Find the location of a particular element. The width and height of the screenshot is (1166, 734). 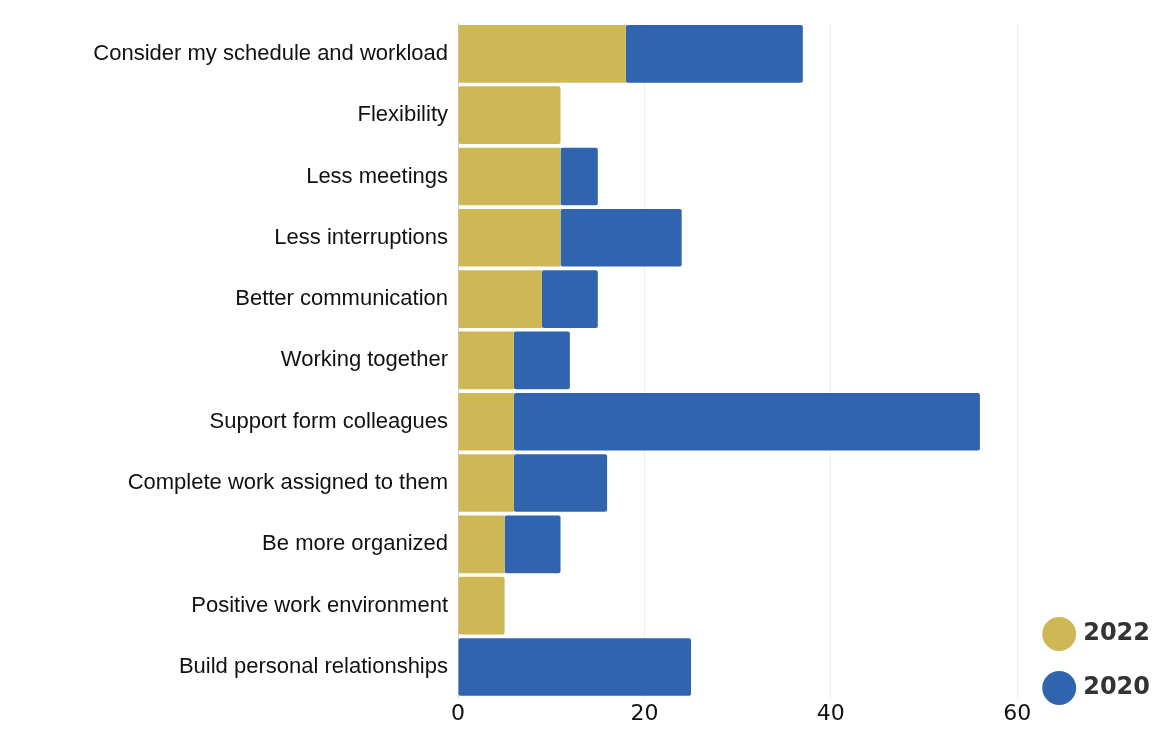

y-tick-label: Working together is located at coordinates (364, 359).